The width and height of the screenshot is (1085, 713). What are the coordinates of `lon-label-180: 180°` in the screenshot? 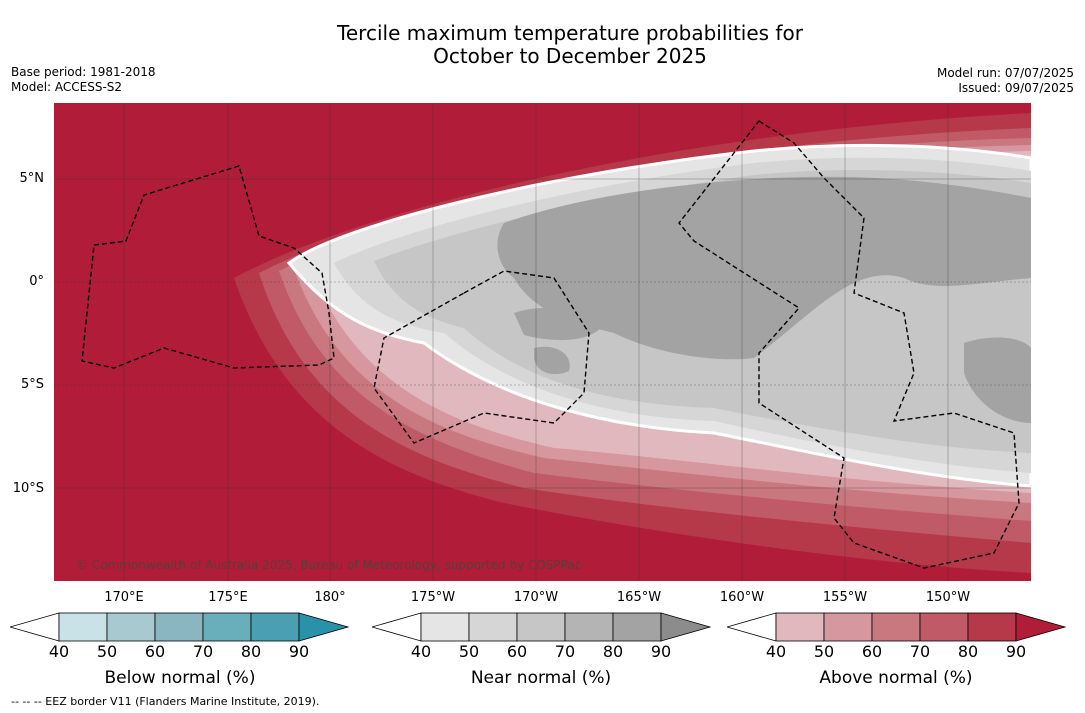 It's located at (330, 597).